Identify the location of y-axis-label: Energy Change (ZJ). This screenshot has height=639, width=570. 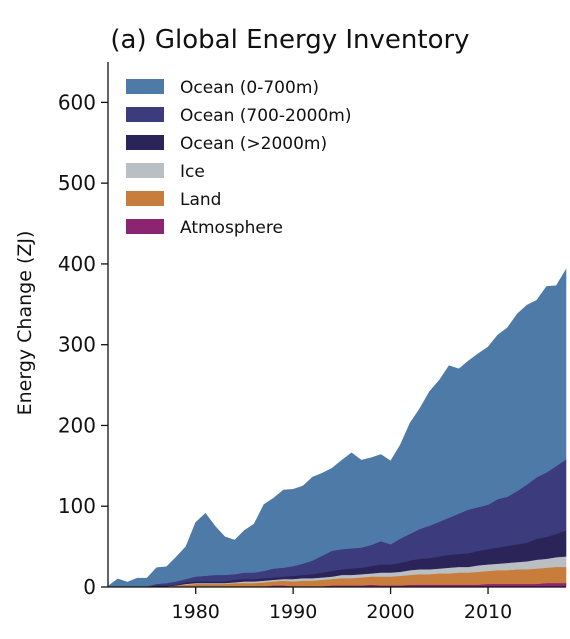
(25, 323).